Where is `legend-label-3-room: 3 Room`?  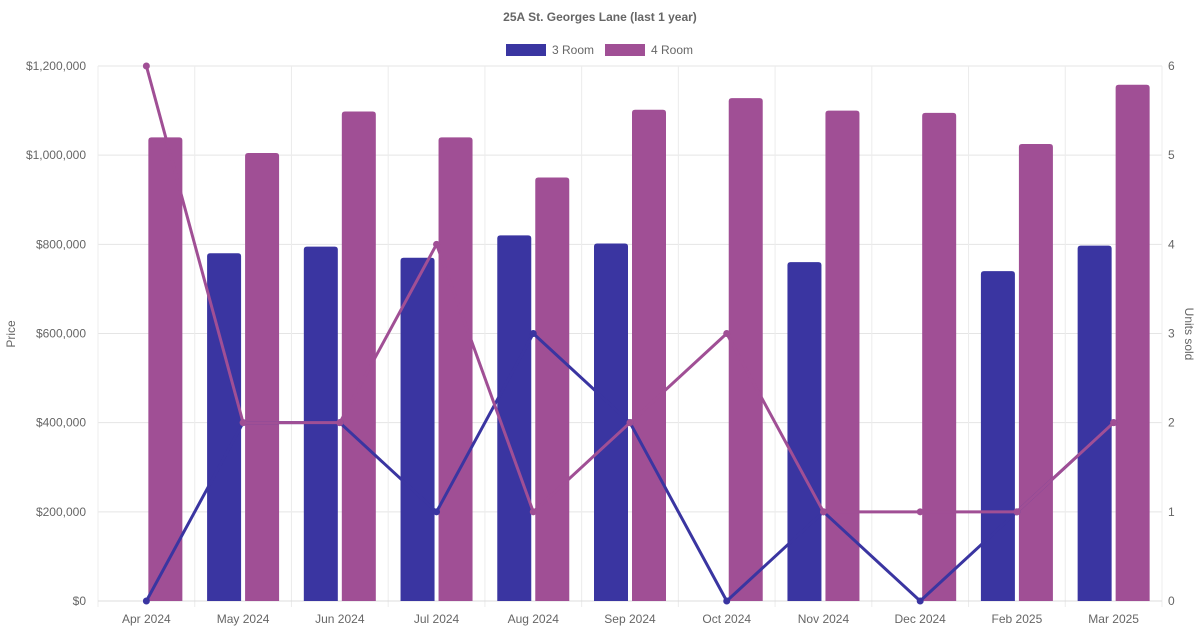
legend-label-3-room: 3 Room is located at coordinates (573, 50).